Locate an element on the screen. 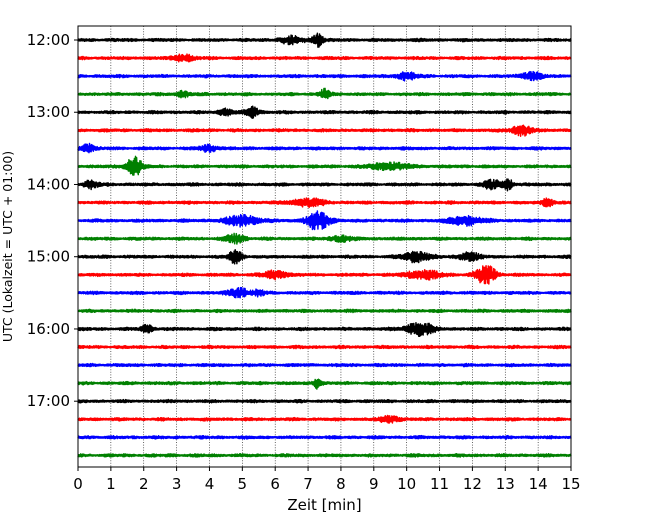 The width and height of the screenshot is (650, 524). x-tick-label: 2 is located at coordinates (144, 484).